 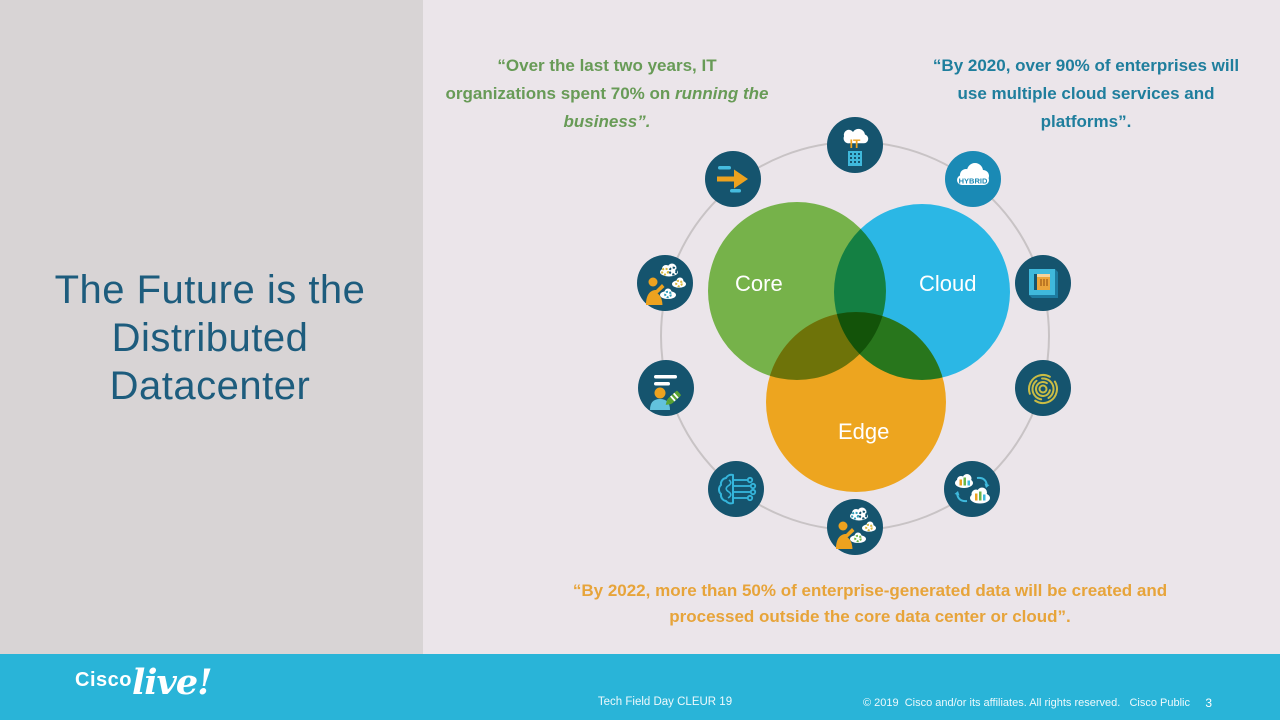 I want to click on cisco-live-logo: Ciscolive!, so click(x=144, y=682).